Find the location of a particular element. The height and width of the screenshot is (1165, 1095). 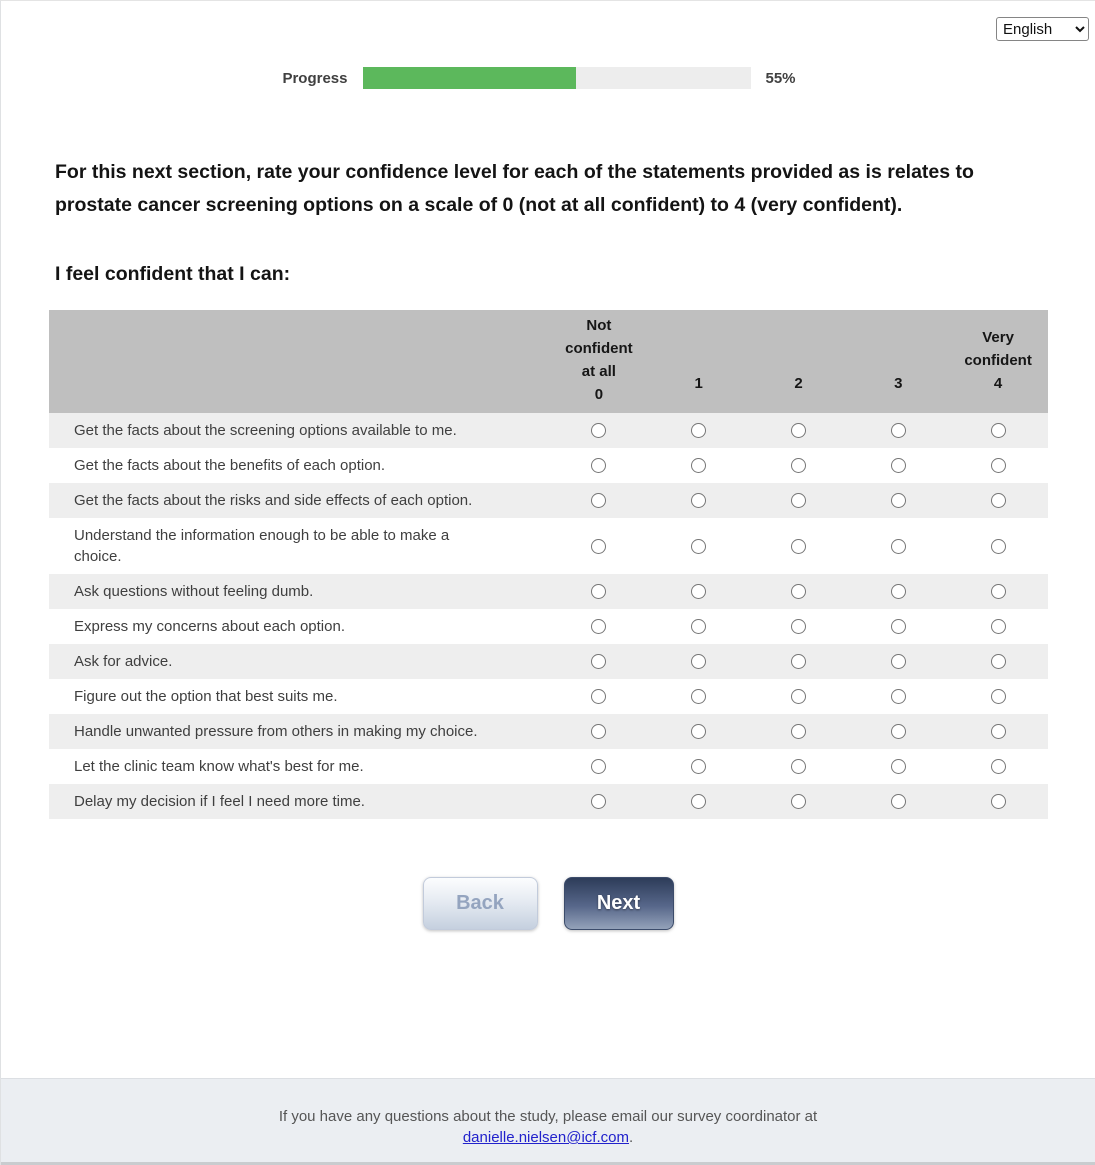

navigation-buttons: Back Next is located at coordinates (548, 903).